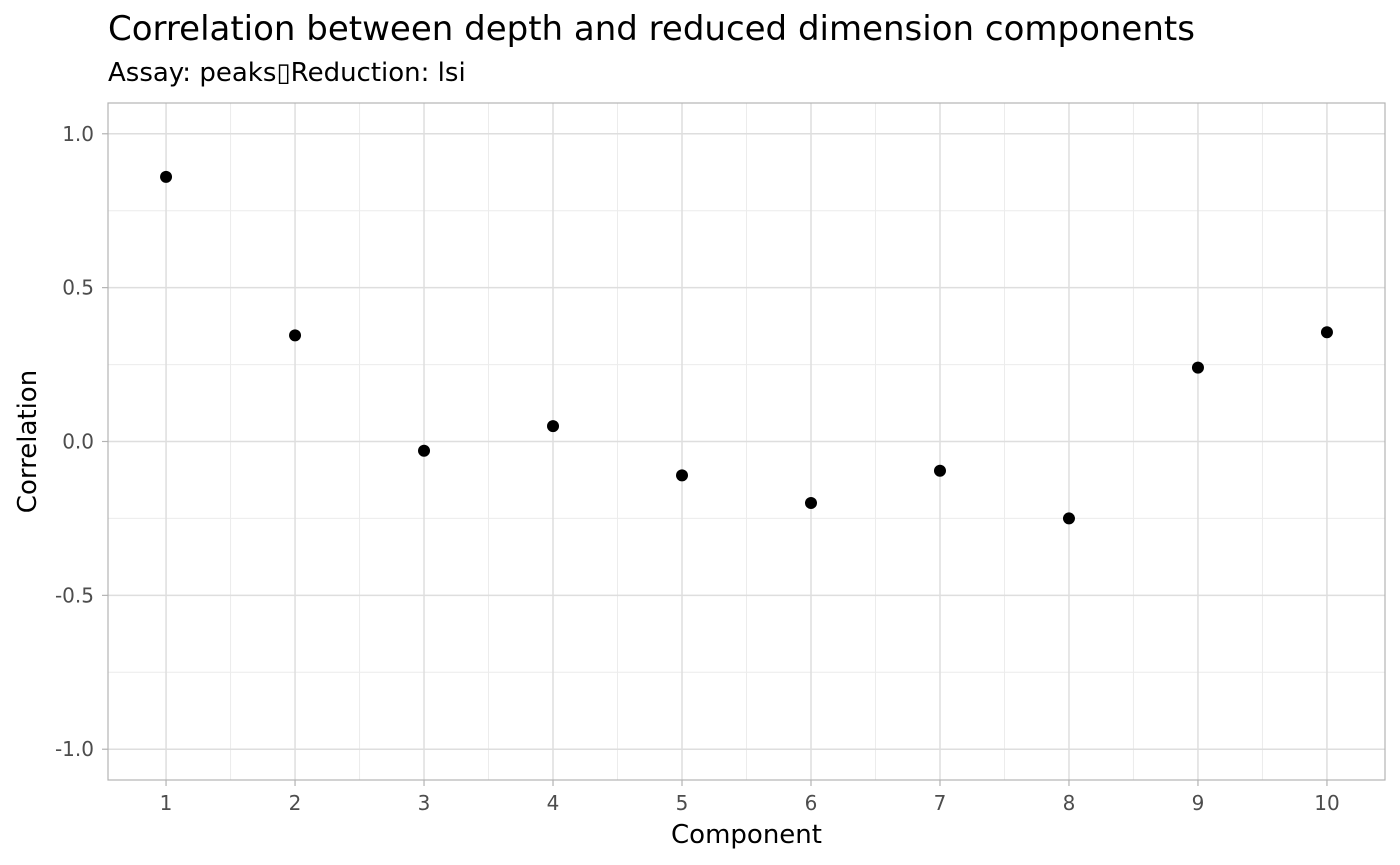 This screenshot has width=1400, height=865. Describe the element at coordinates (78, 288) in the screenshot. I see `y-tick-label: 0.5` at that location.